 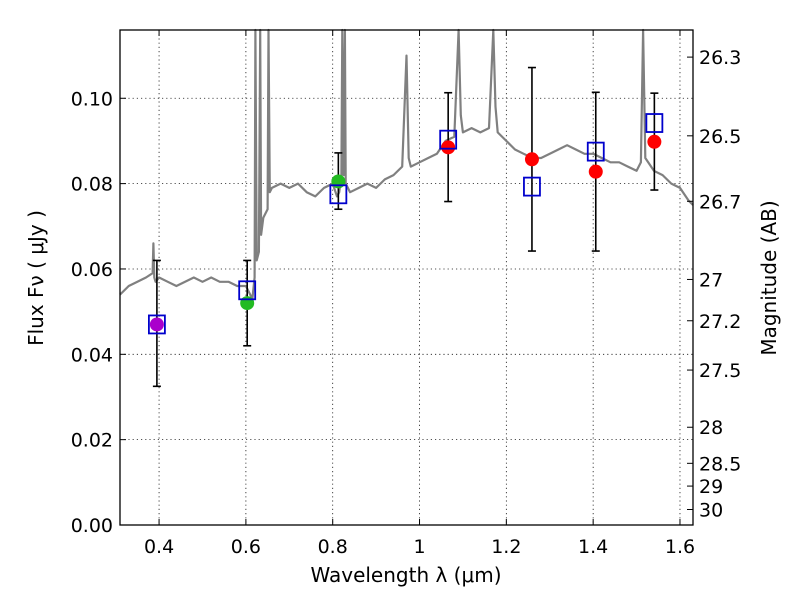 I want to click on y-tick-label: 0.08, so click(x=92, y=185).